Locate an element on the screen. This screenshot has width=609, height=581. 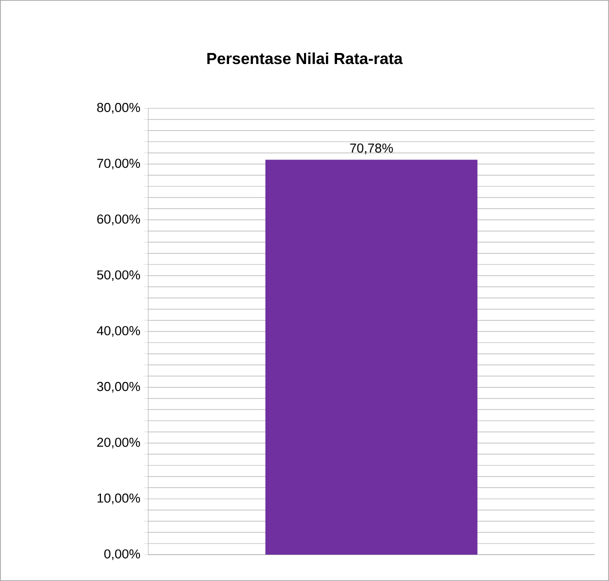
data-label: 70,78% is located at coordinates (371, 148).